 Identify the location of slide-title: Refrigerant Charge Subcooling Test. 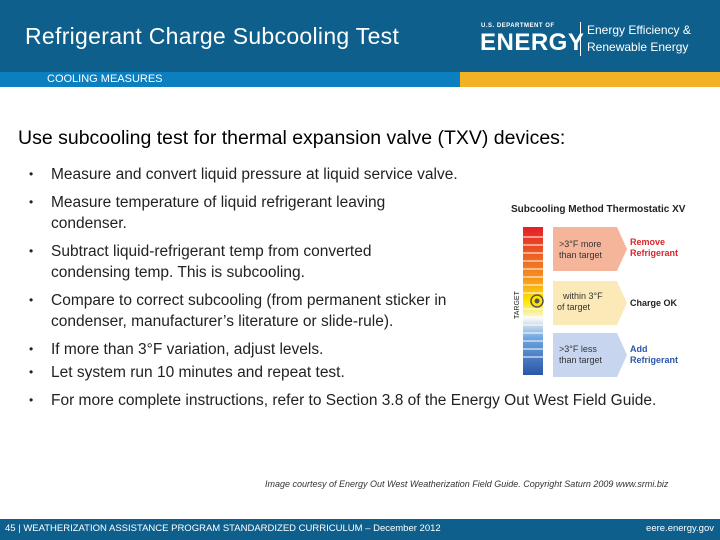
(212, 36).